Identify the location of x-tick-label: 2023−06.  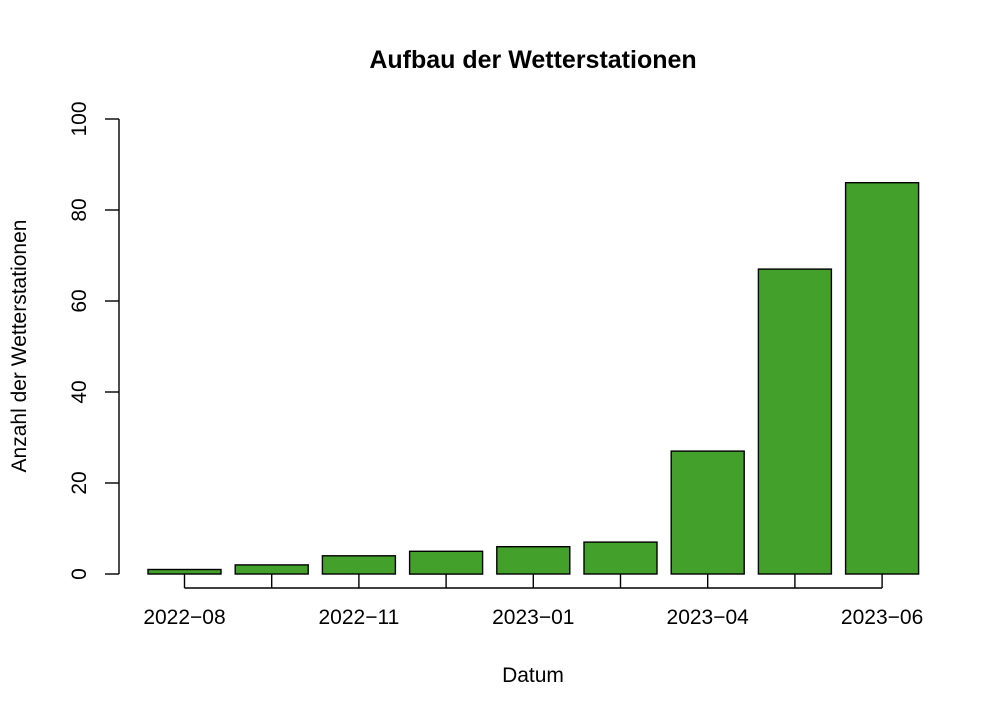
(882, 617).